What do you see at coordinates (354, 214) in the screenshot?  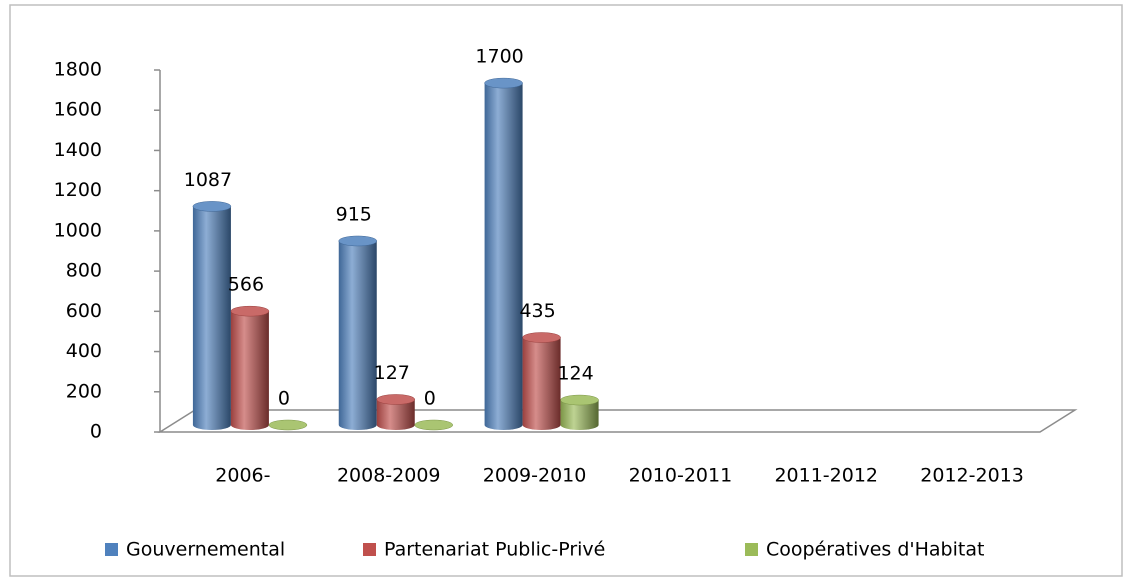 I see `data-label: 915` at bounding box center [354, 214].